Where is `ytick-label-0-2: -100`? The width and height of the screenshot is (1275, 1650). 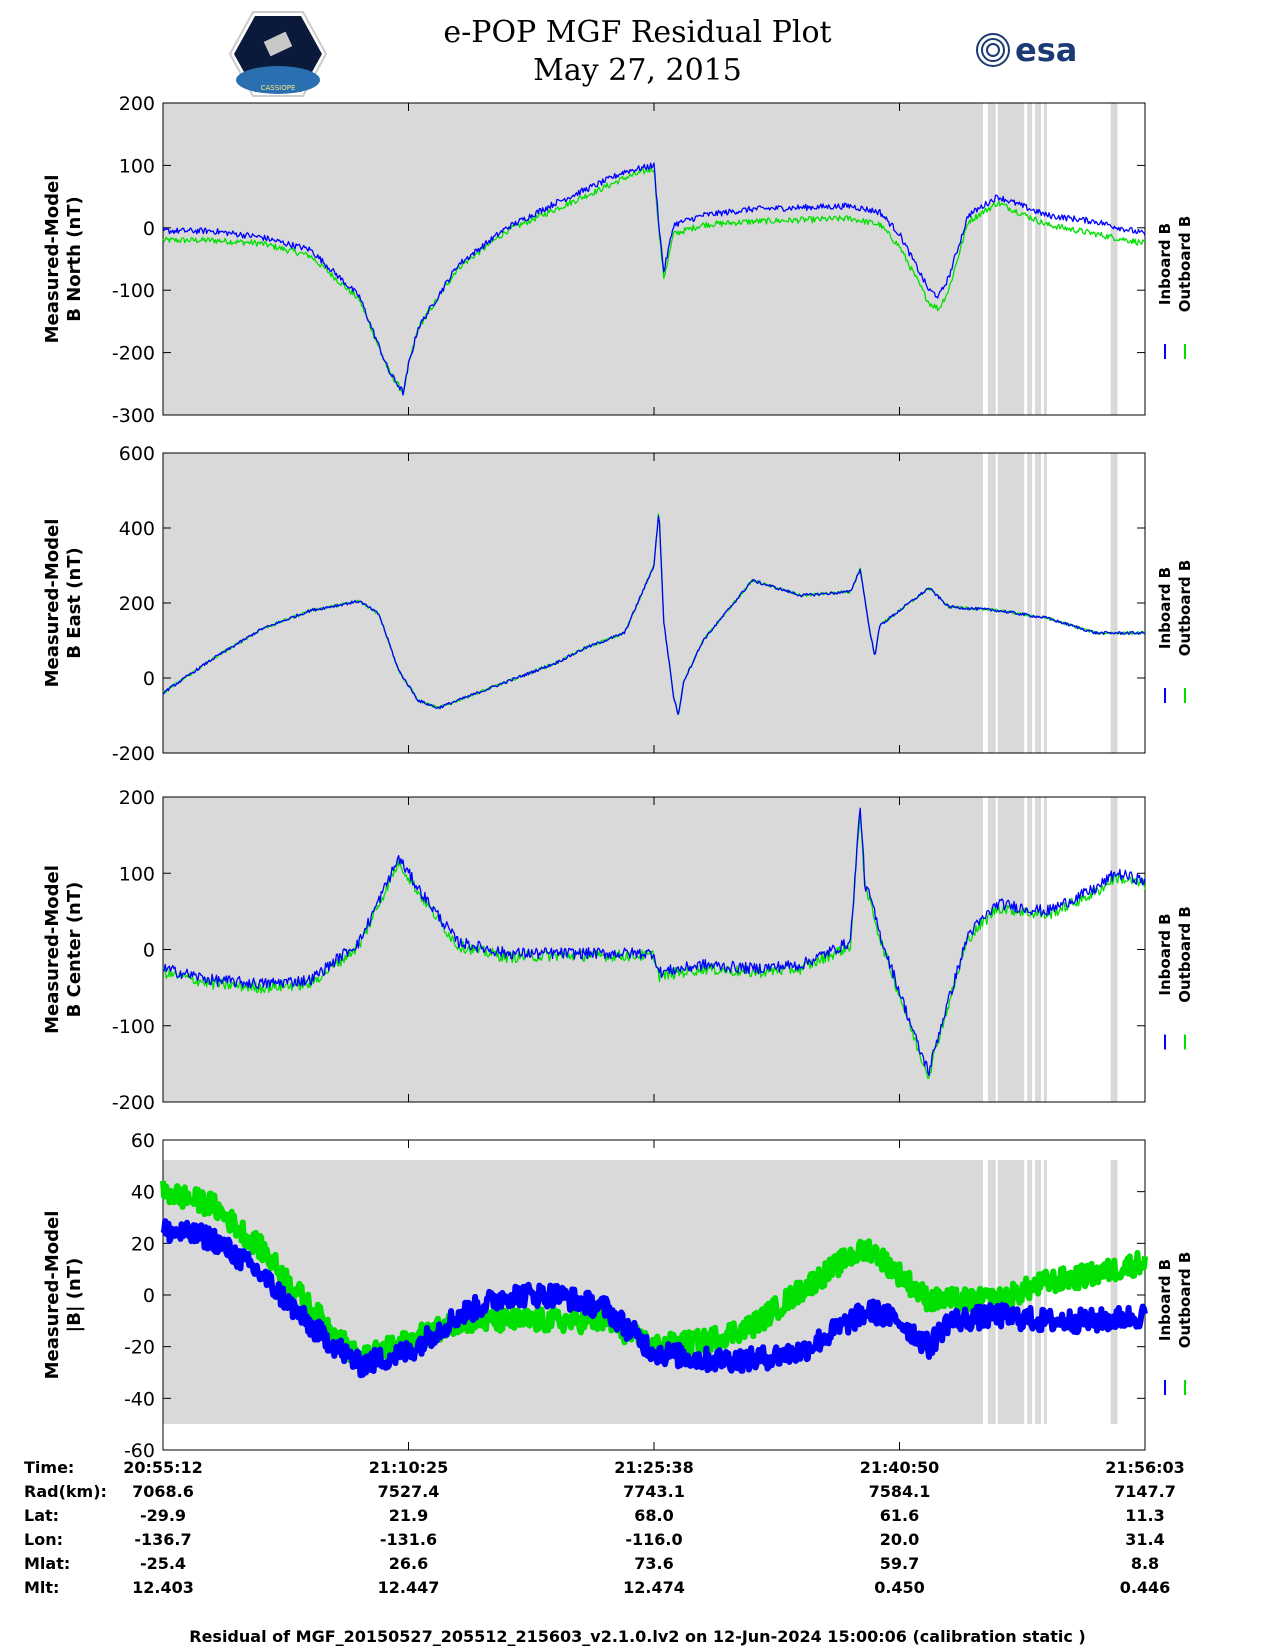
ytick-label-0-2: -100 is located at coordinates (133, 291).